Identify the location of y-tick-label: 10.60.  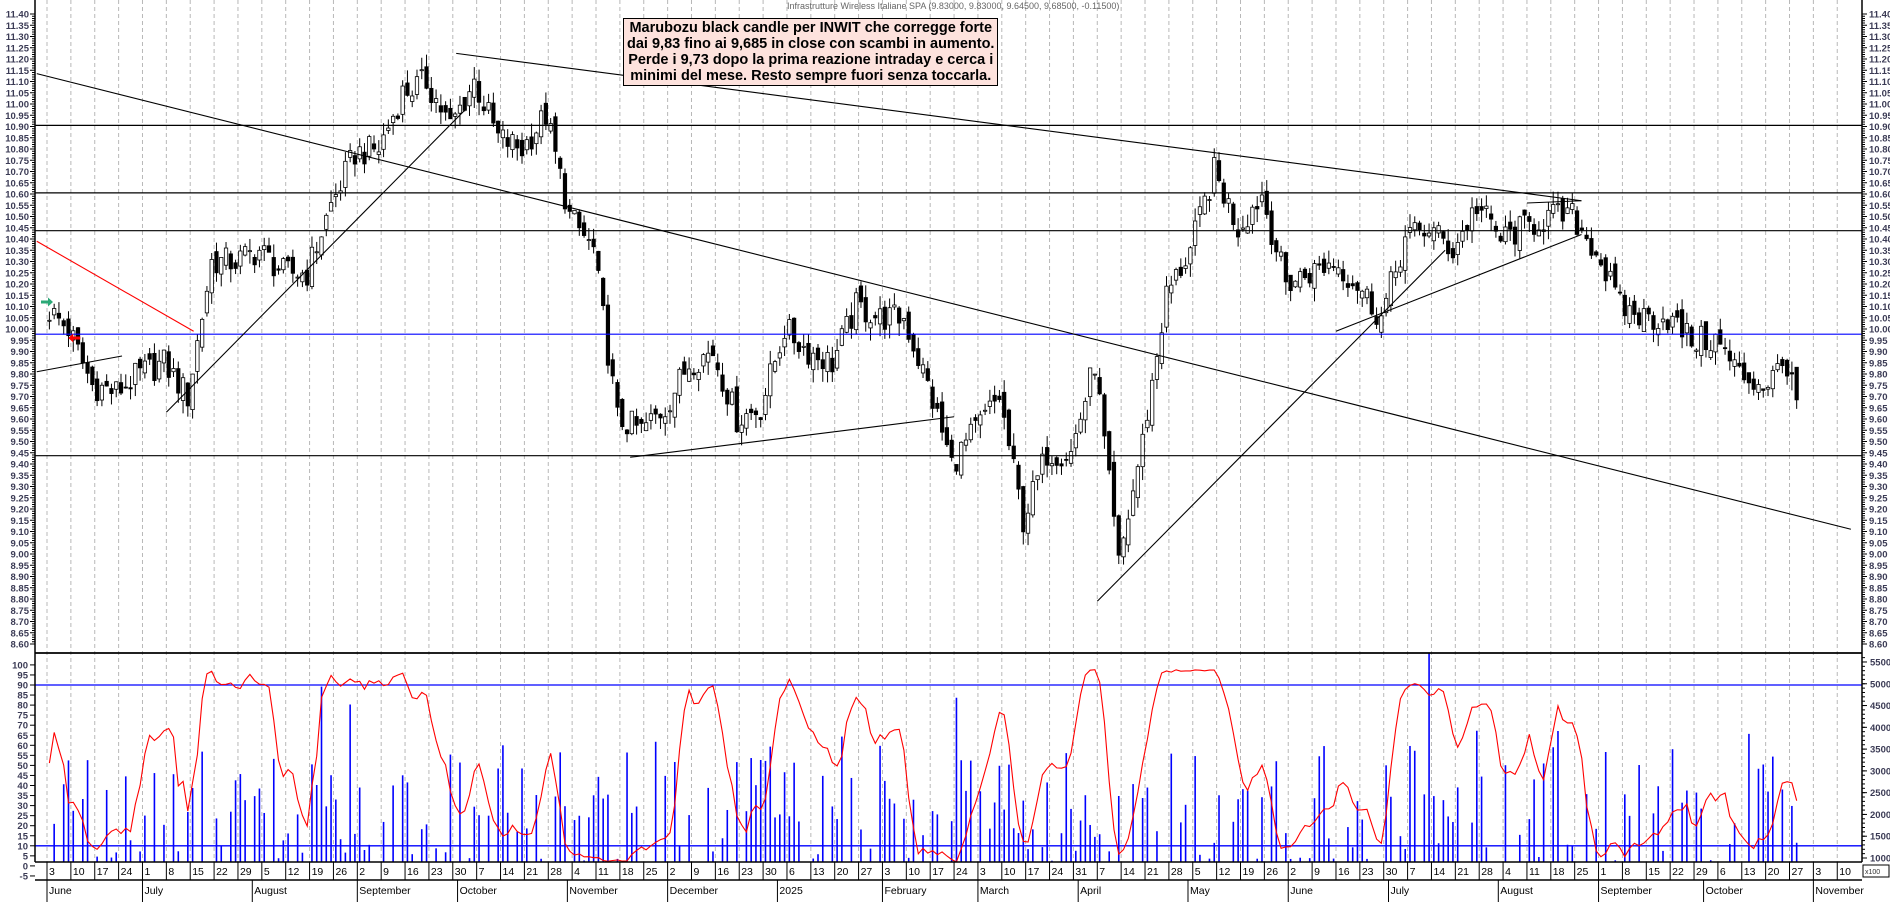
(17, 195).